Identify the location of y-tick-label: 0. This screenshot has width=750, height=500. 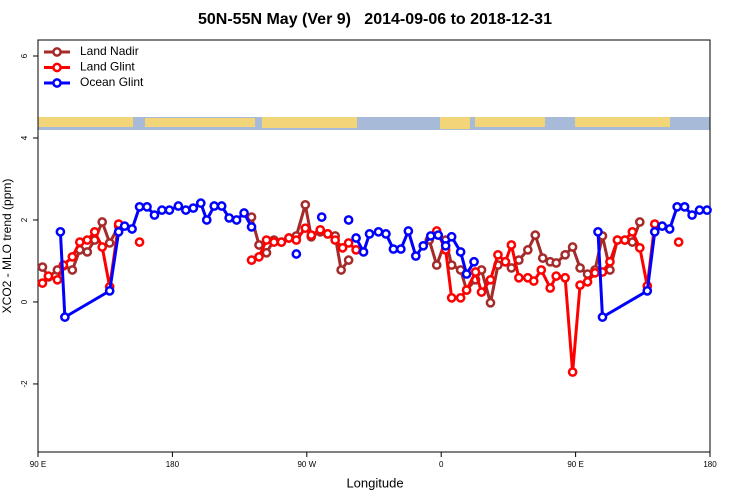
(24, 301).